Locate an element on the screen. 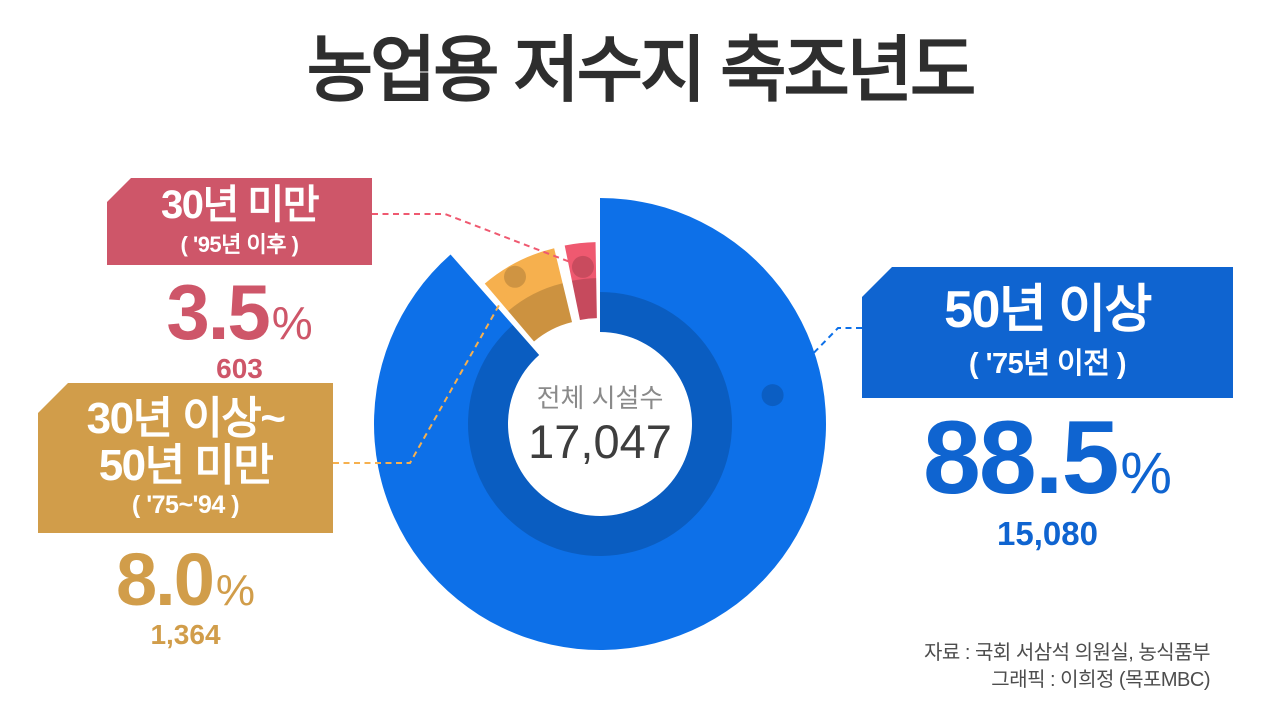 Image resolution: width=1280 pixels, height=720 pixels. callout-box-30-to-50y: 30년 이상~ 50년 미만 ( '75~'94 ) is located at coordinates (185, 458).